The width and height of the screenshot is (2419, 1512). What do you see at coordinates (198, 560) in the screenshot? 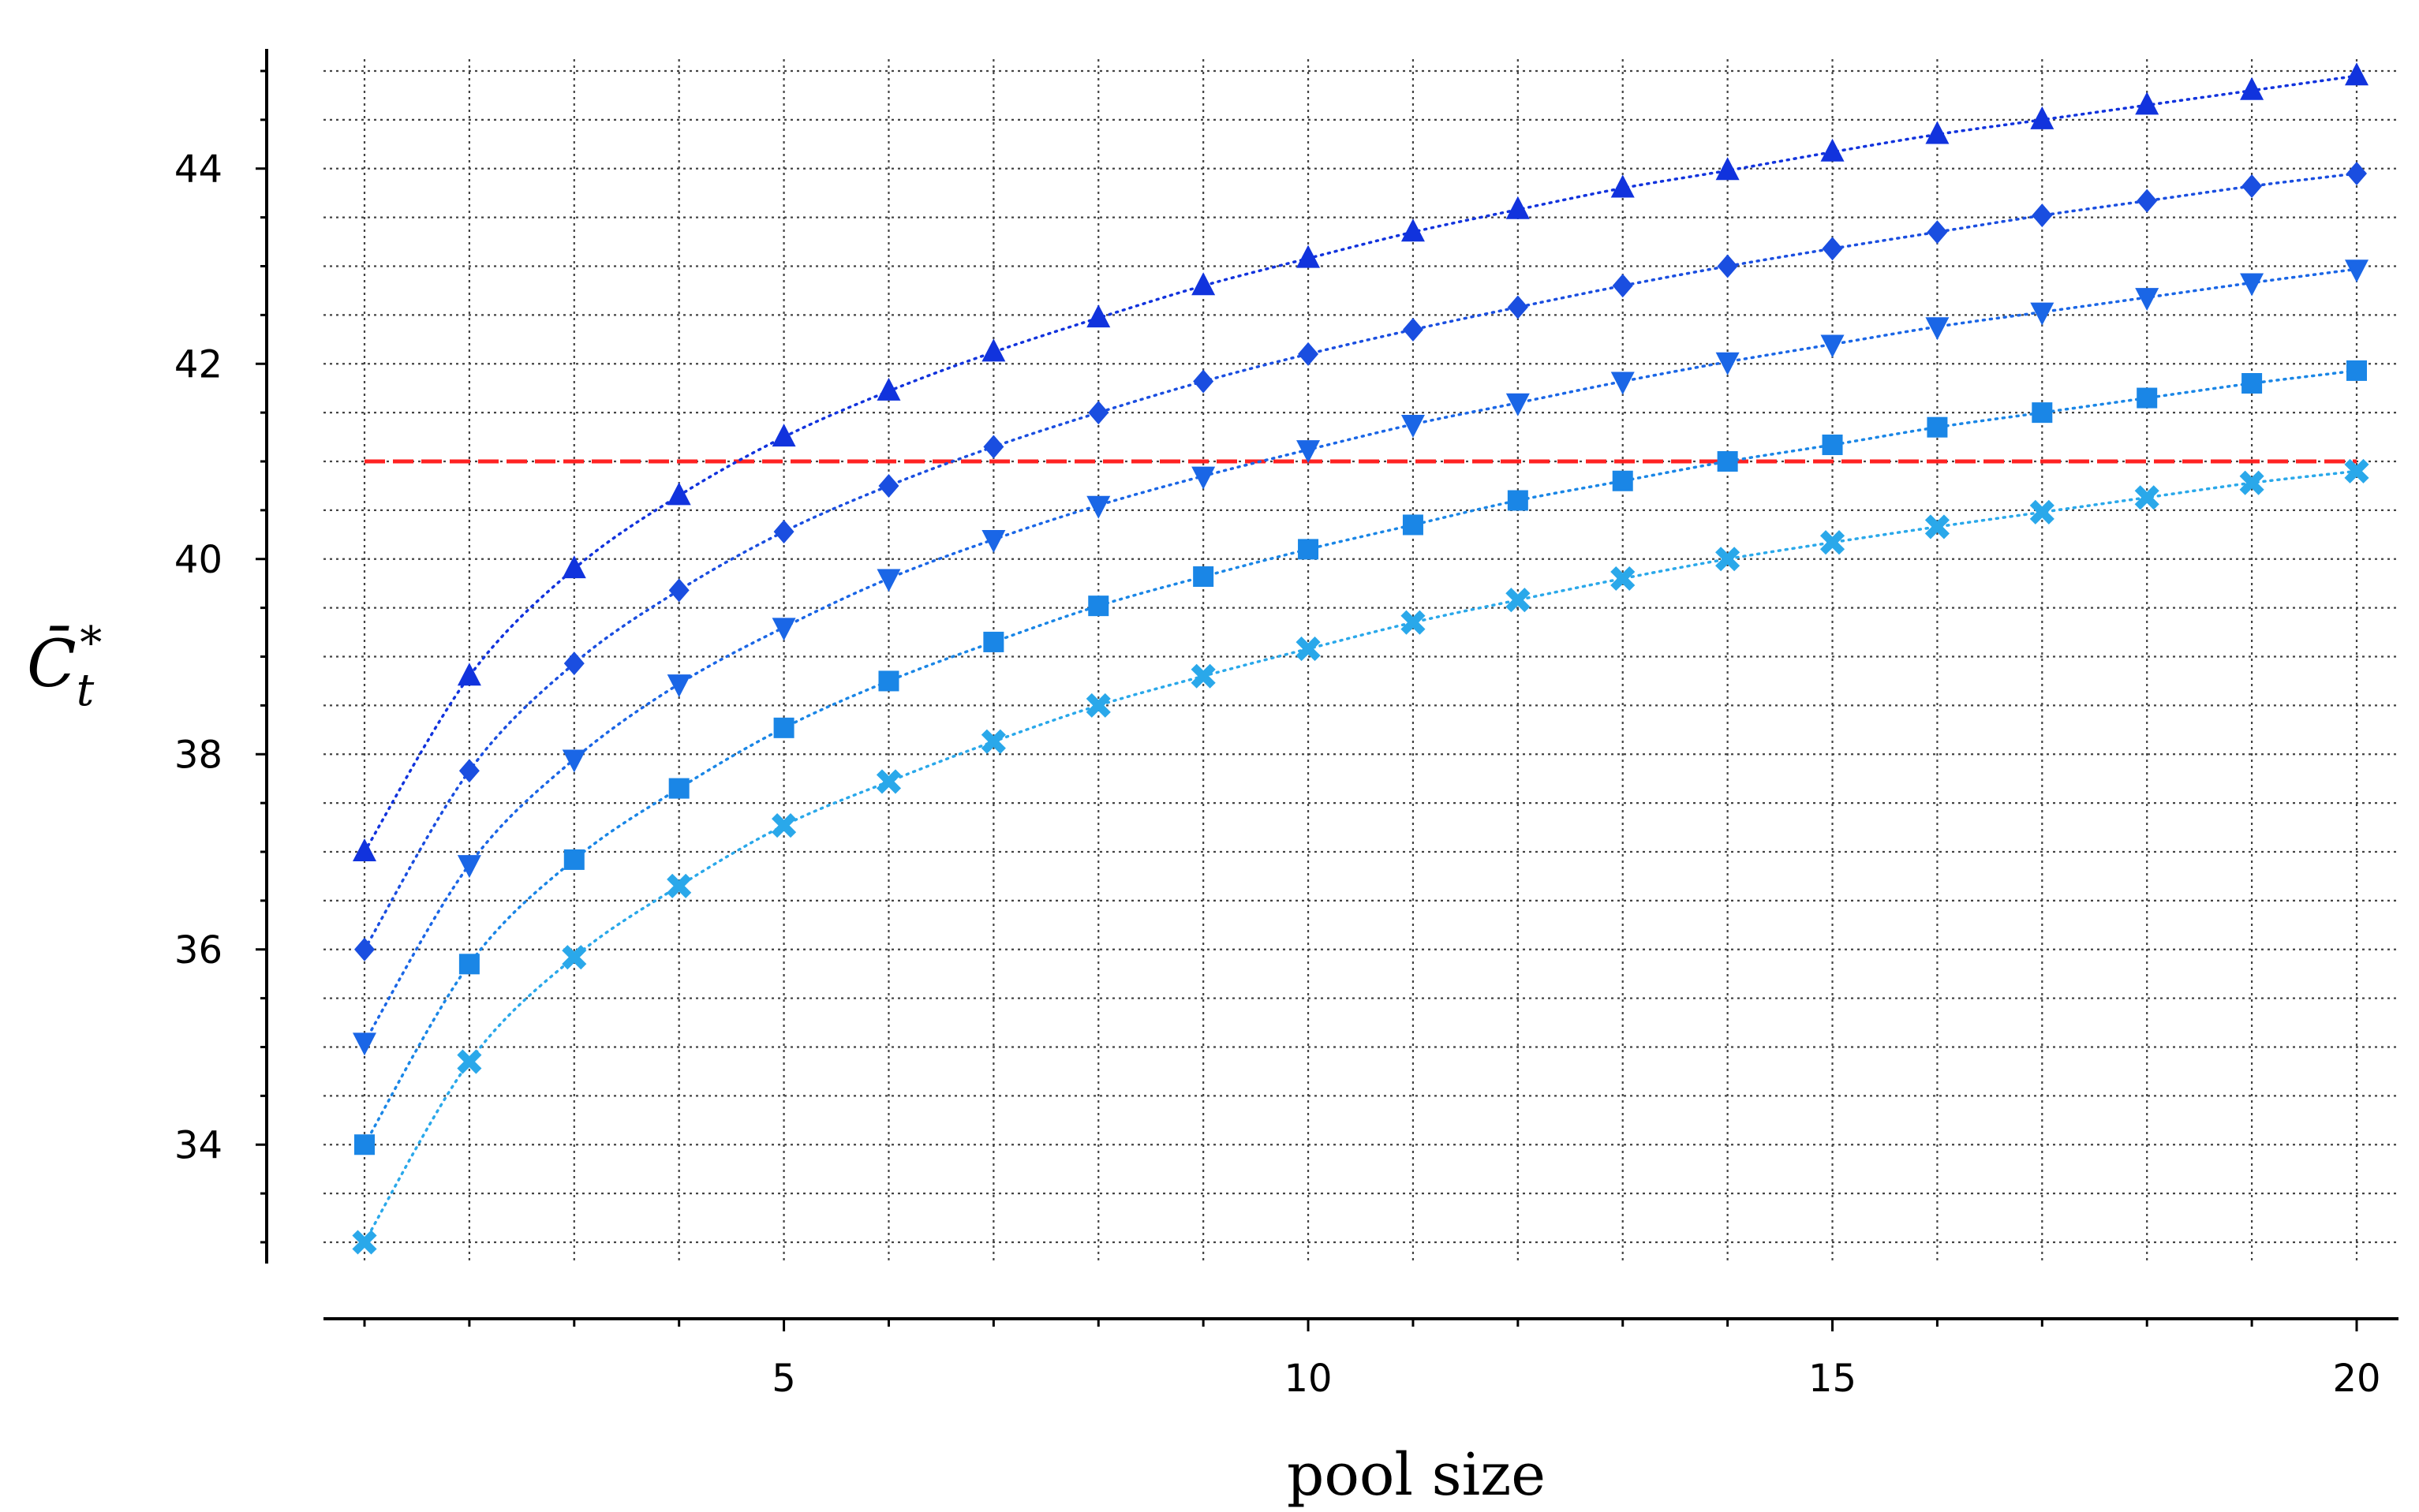
I see `y-tick-label: 40` at bounding box center [198, 560].